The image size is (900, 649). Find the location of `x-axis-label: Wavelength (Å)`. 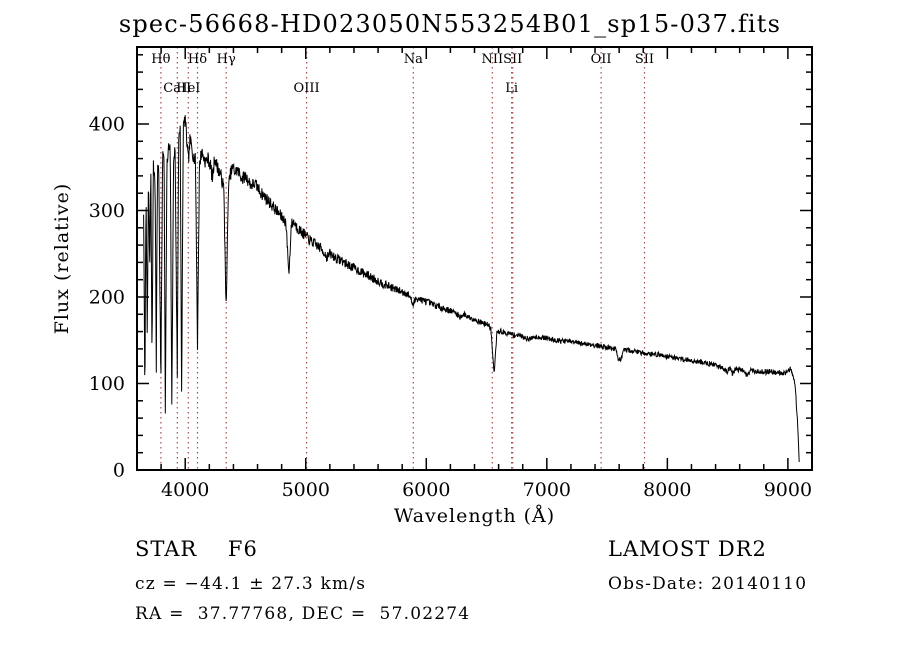

x-axis-label: Wavelength (Å) is located at coordinates (474, 516).